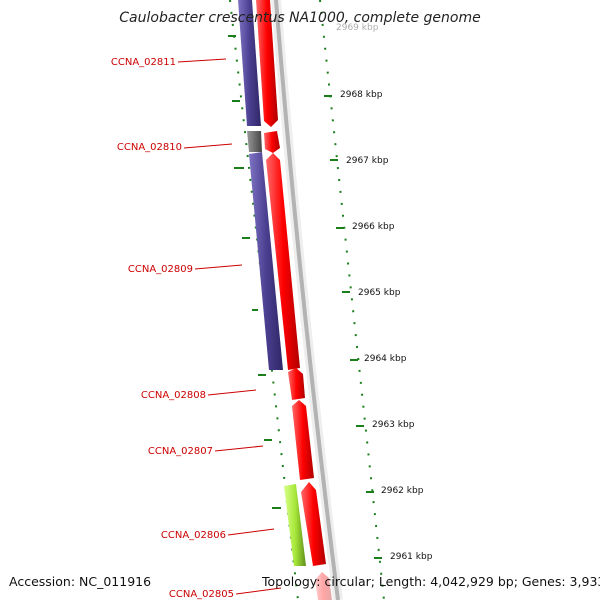 The width and height of the screenshot is (600, 600). What do you see at coordinates (80, 581) in the screenshot?
I see `accession-text: Accession: NC_011916` at bounding box center [80, 581].